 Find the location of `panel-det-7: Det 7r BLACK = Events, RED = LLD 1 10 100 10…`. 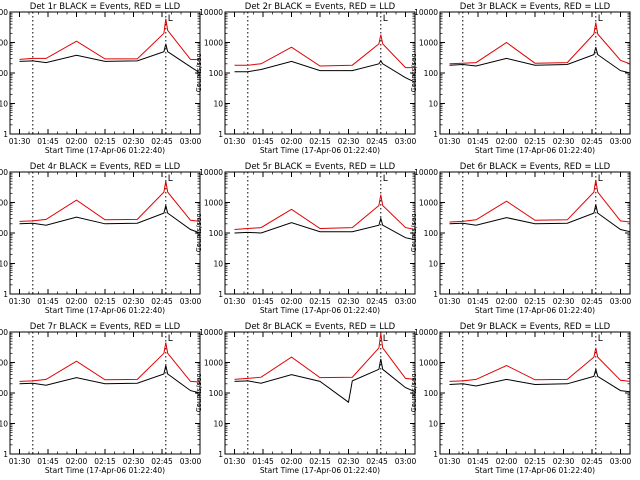

panel-det-7: Det 7r BLACK = Events, RED = LLD 1 10 100 10… is located at coordinates (101, 398).